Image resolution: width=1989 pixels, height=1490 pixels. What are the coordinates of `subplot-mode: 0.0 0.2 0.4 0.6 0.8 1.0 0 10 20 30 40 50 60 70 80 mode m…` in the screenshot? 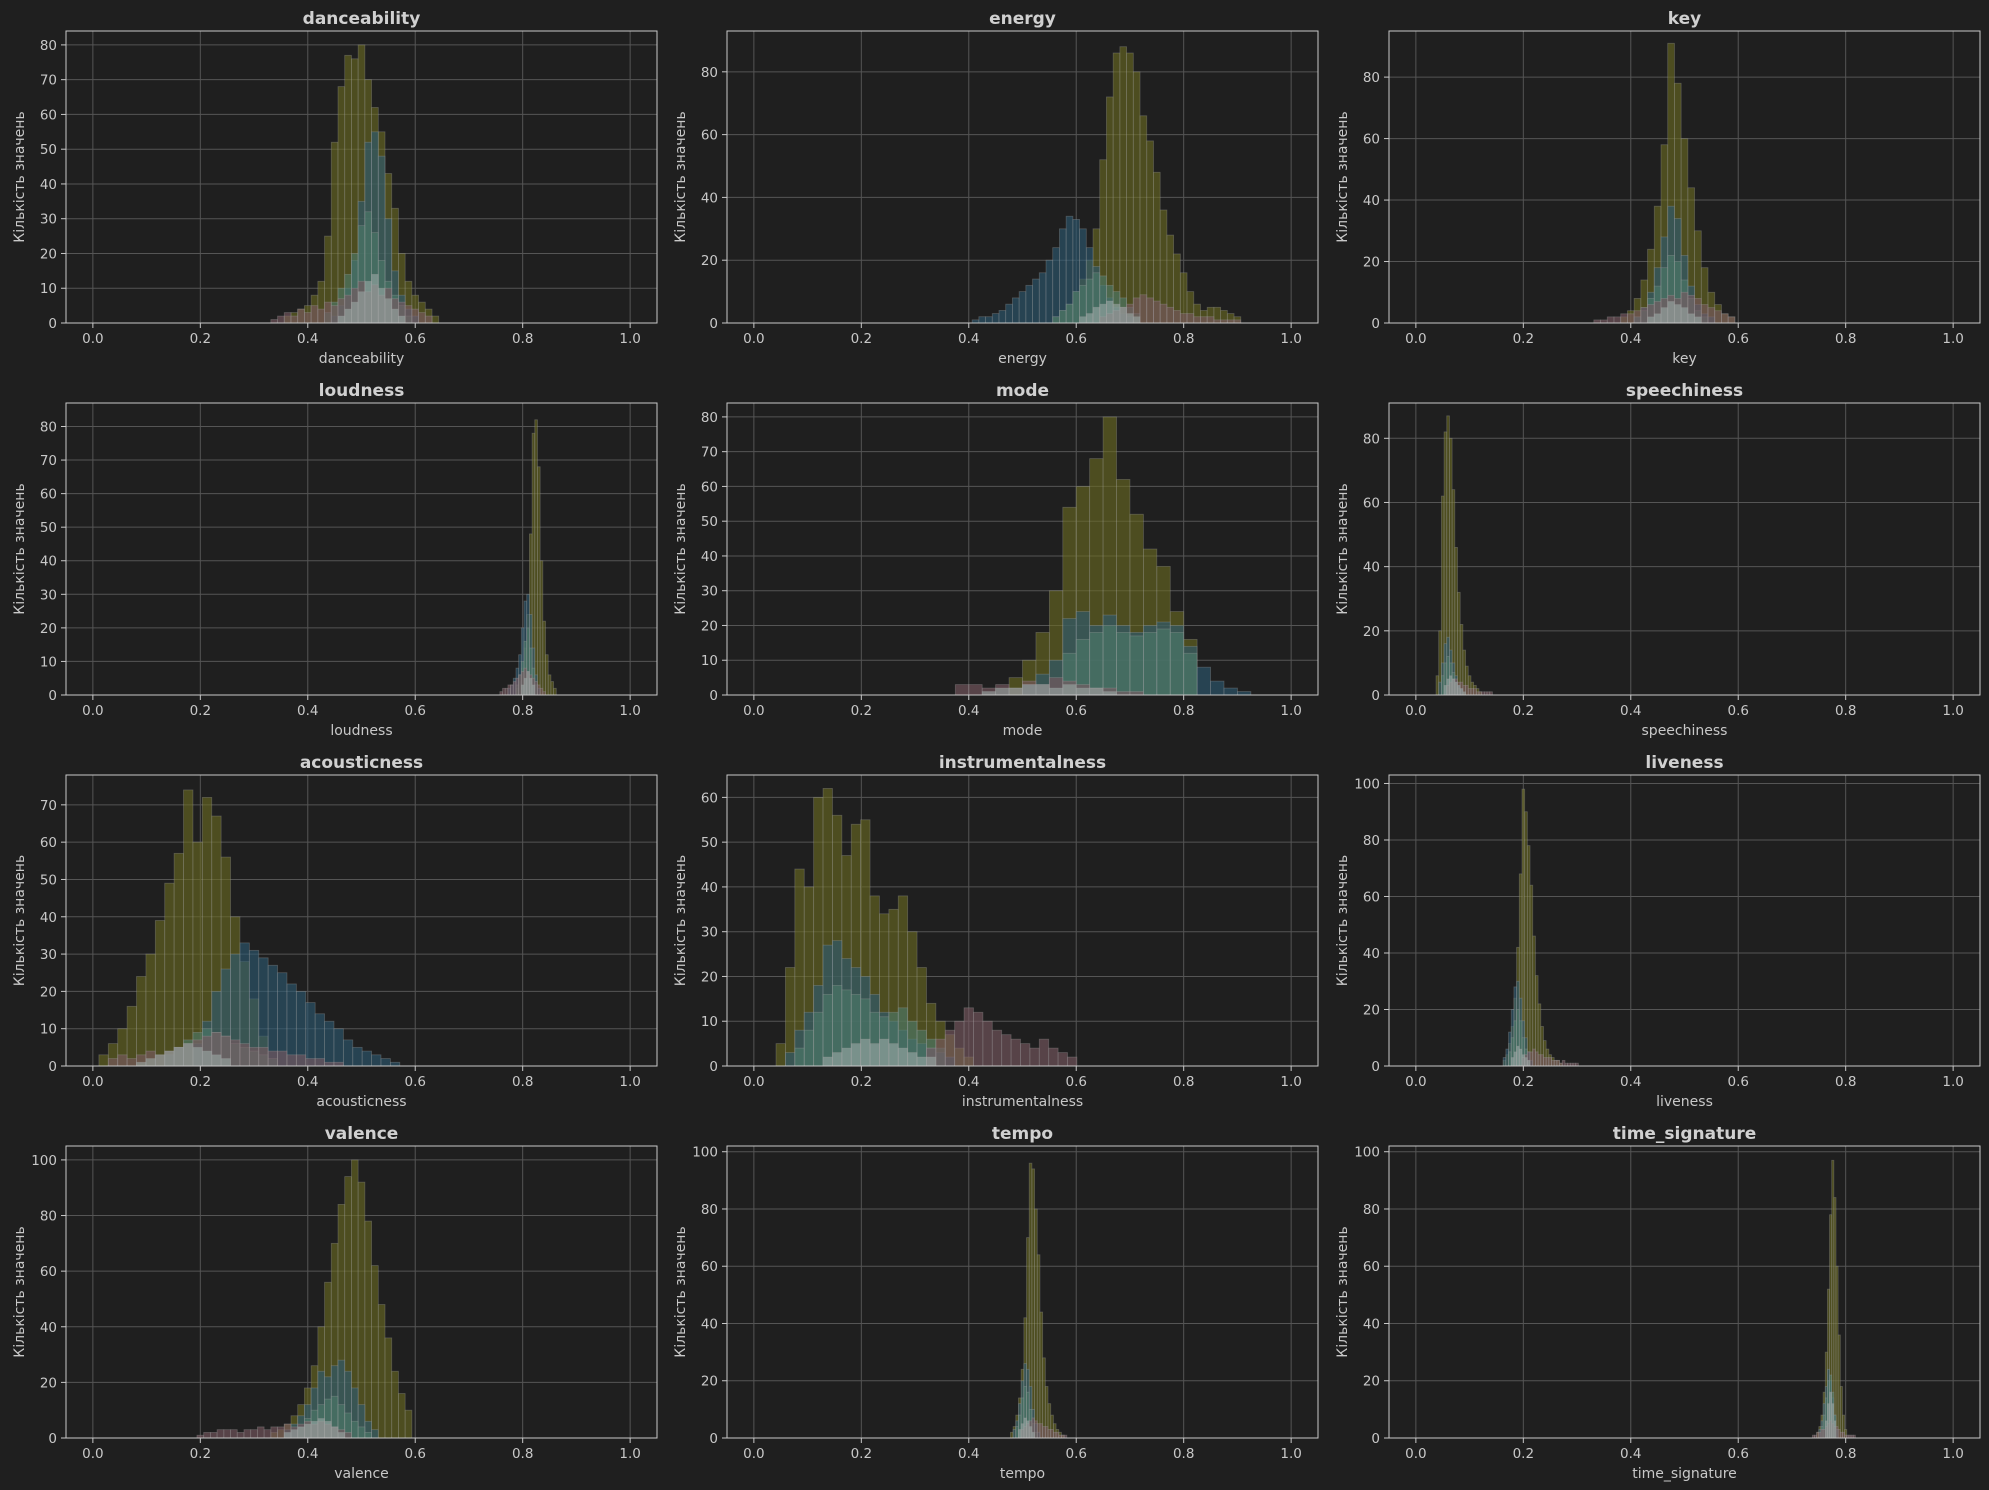 It's located at (996, 560).